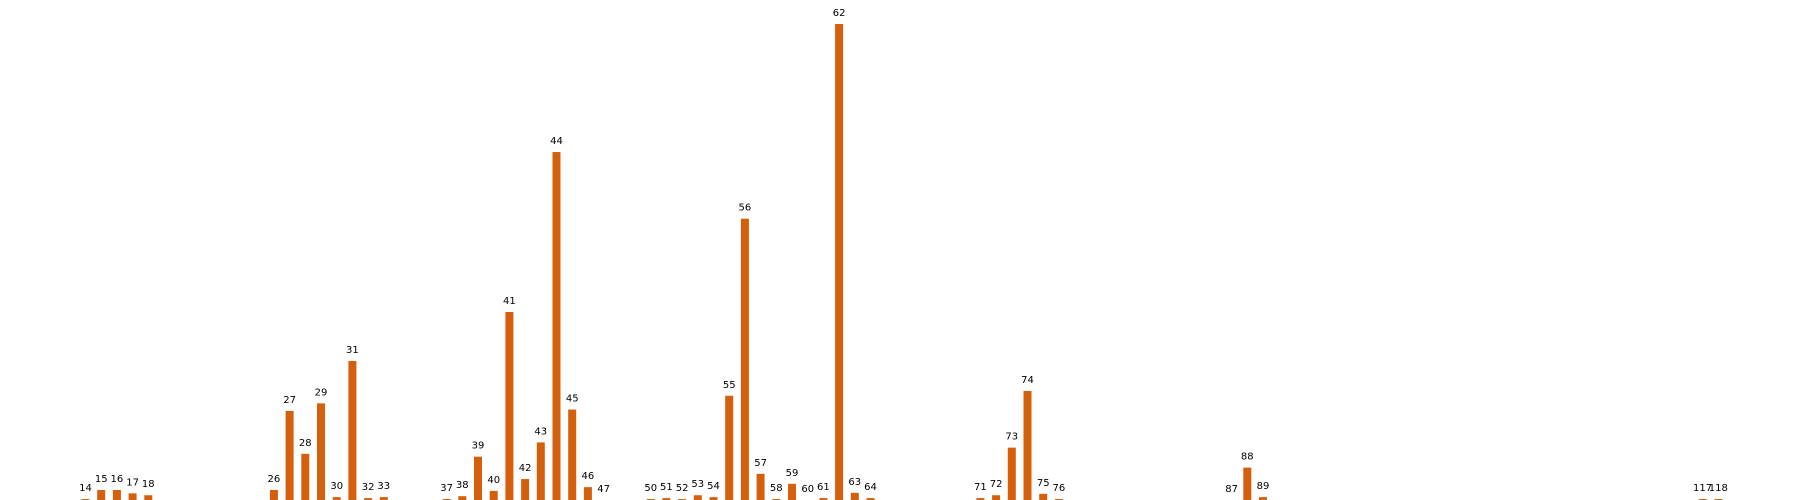 This screenshot has height=500, width=1800. What do you see at coordinates (383, 486) in the screenshot?
I see `bar-label-33: 33` at bounding box center [383, 486].